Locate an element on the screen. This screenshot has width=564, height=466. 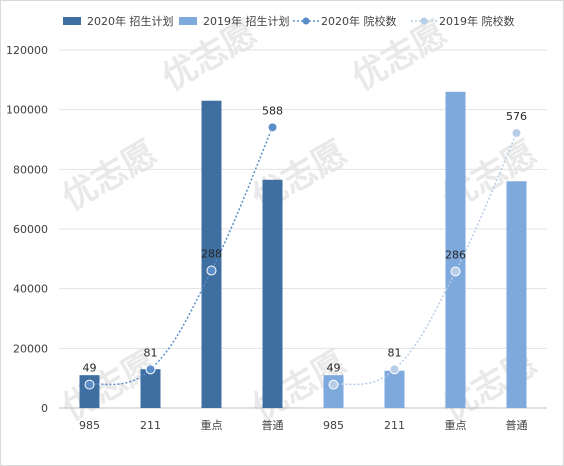
y-axis: 0 20000 40000 60000 80000 100000 120000 is located at coordinates (27, 229).